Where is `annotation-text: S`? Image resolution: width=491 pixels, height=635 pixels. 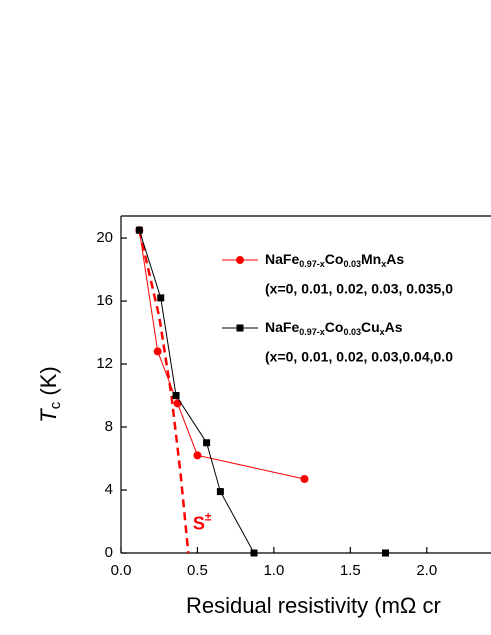
annotation-text: S is located at coordinates (199, 523).